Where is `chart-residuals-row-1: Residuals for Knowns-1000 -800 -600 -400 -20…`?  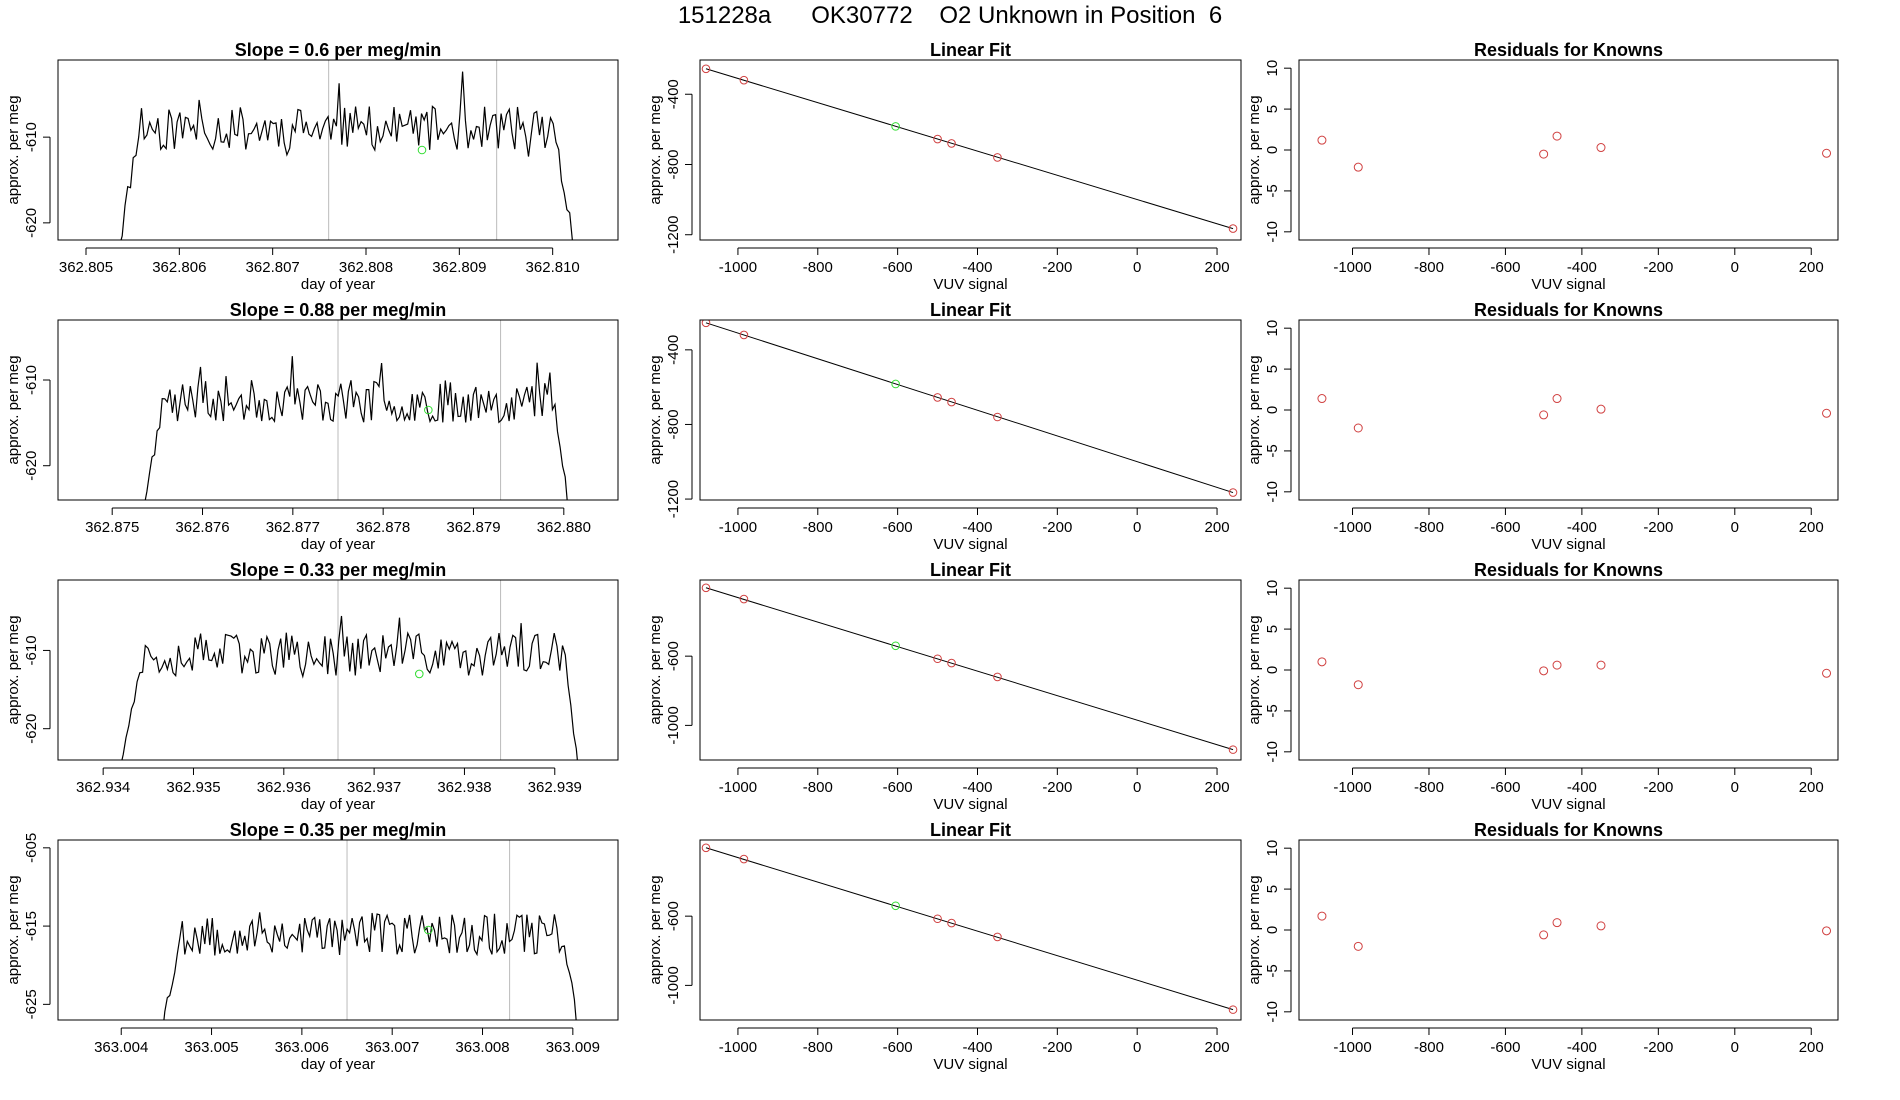 chart-residuals-row-1: Residuals for Knowns-1000 -800 -600 -400 -20… is located at coordinates (1542, 166).